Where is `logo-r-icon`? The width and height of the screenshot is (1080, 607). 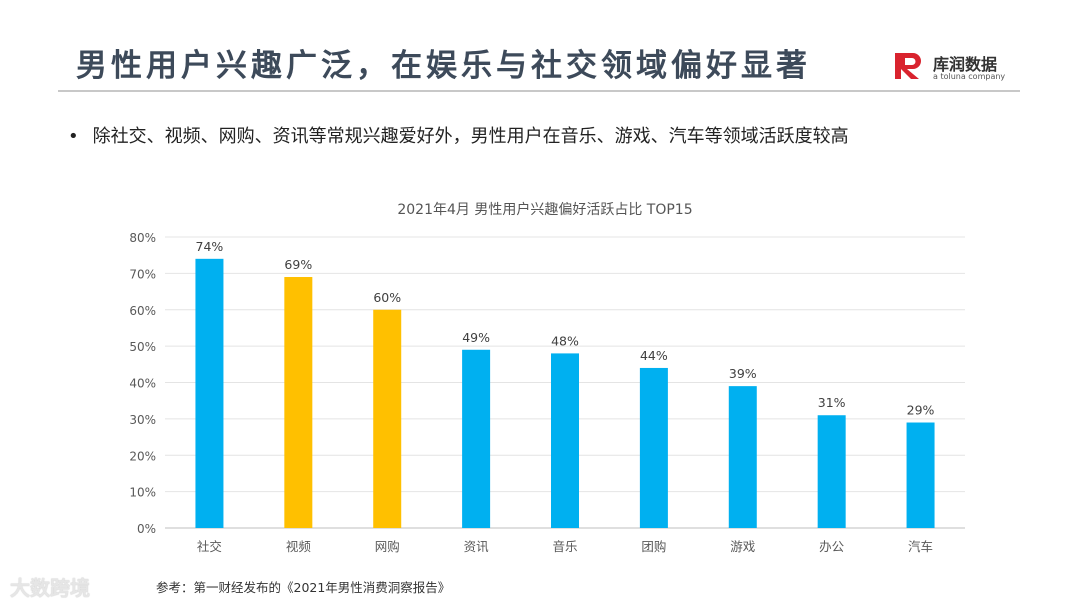 logo-r-icon is located at coordinates (908, 66).